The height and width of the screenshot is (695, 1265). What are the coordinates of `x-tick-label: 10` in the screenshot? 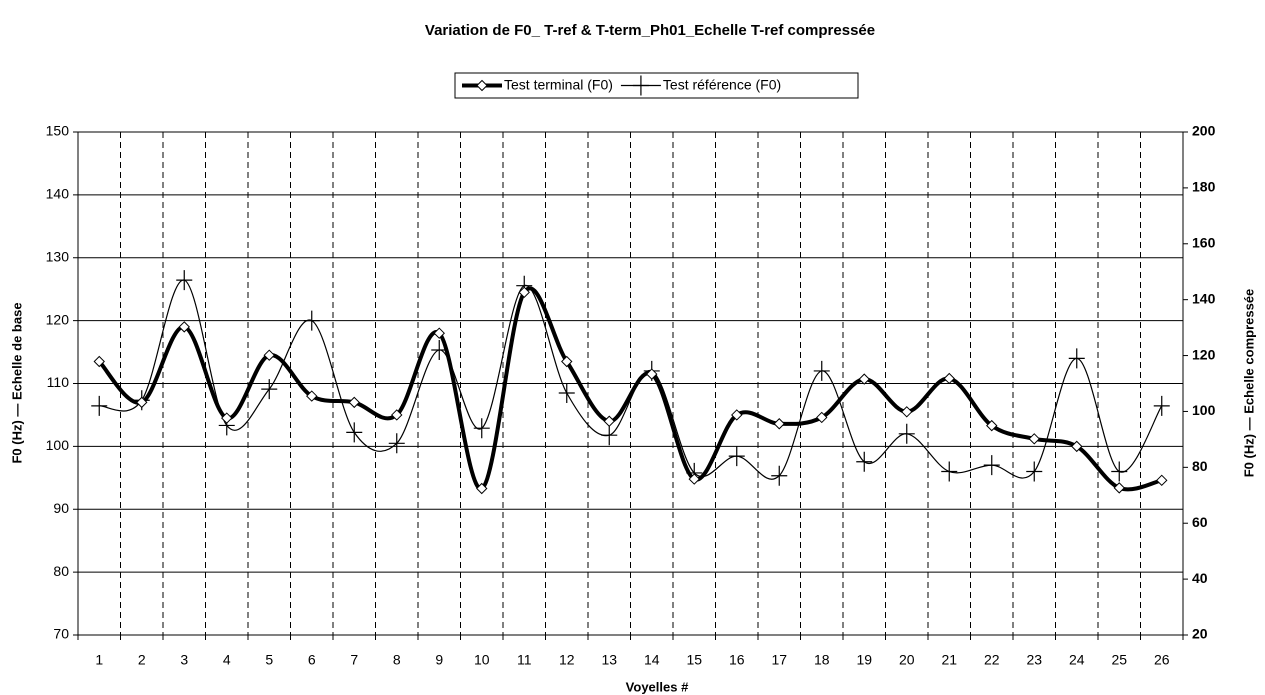 It's located at (482, 660).